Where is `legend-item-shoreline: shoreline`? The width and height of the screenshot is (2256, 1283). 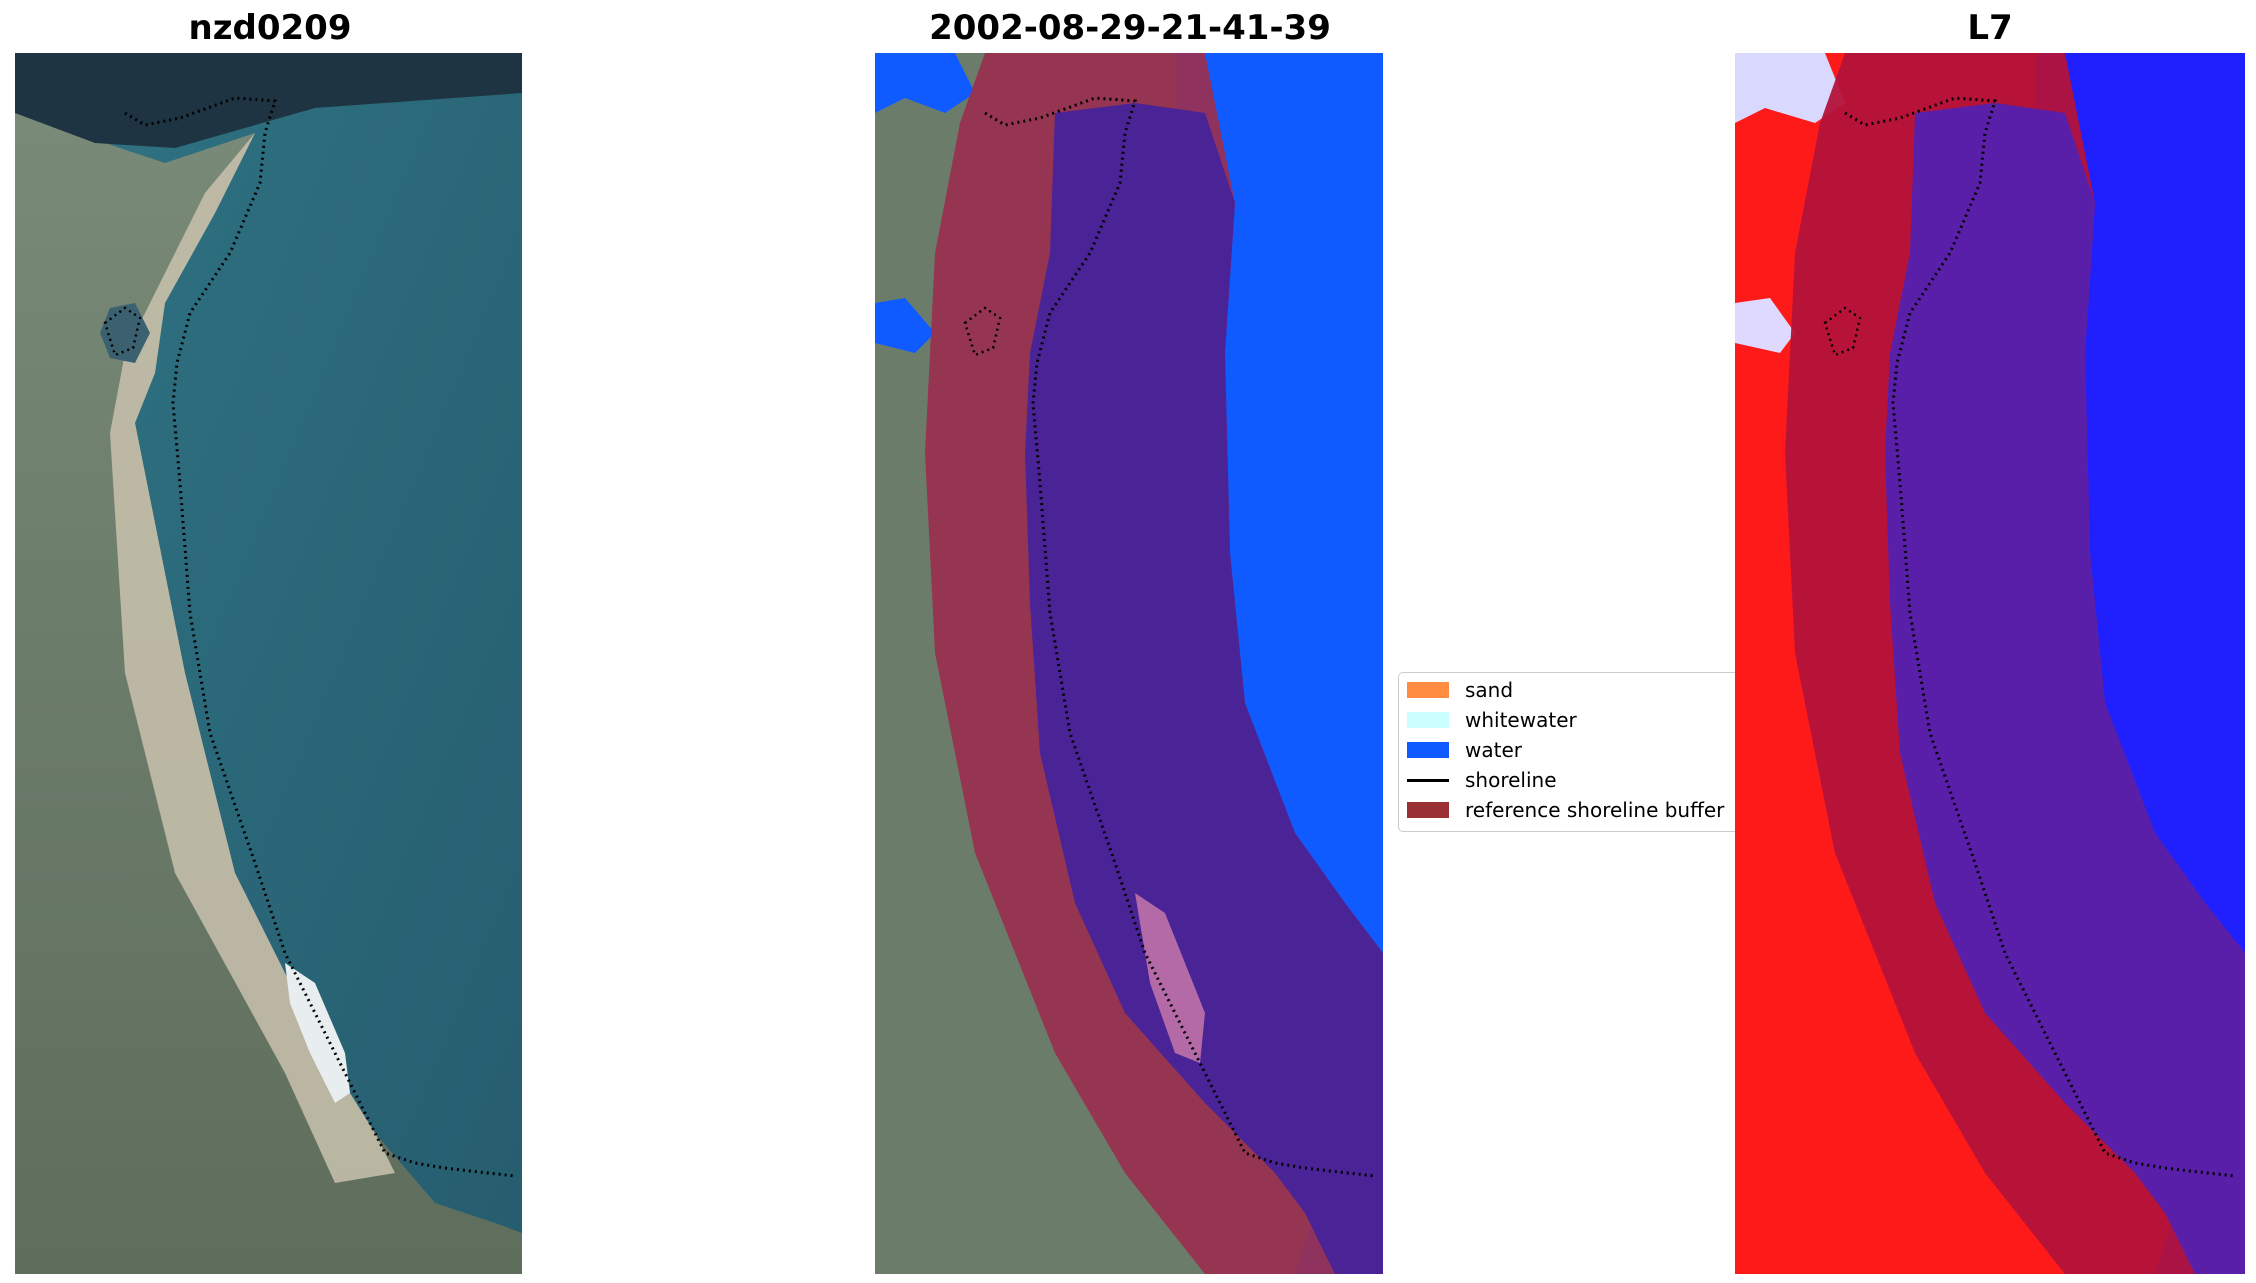 legend-item-shoreline: shoreline is located at coordinates (1482, 780).